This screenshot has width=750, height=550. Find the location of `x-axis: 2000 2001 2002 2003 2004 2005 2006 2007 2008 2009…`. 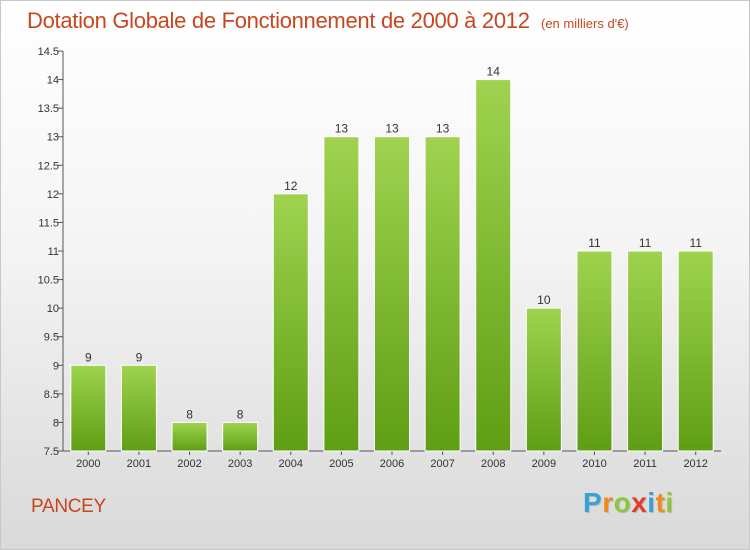

x-axis: 2000 2001 2002 2003 2004 2005 2006 2007 2008 2009… is located at coordinates (392, 460).